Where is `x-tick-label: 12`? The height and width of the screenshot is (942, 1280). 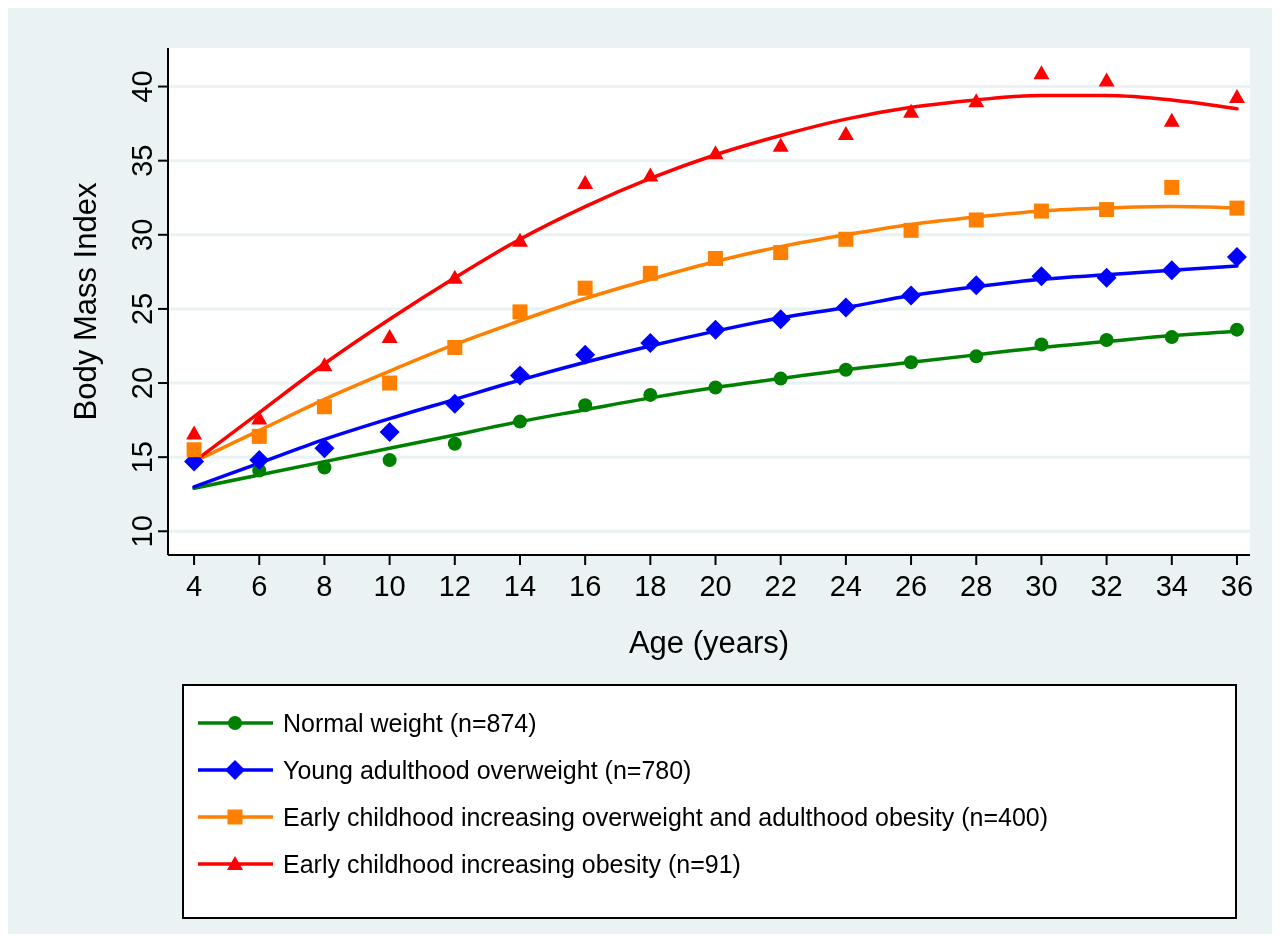 x-tick-label: 12 is located at coordinates (454, 586).